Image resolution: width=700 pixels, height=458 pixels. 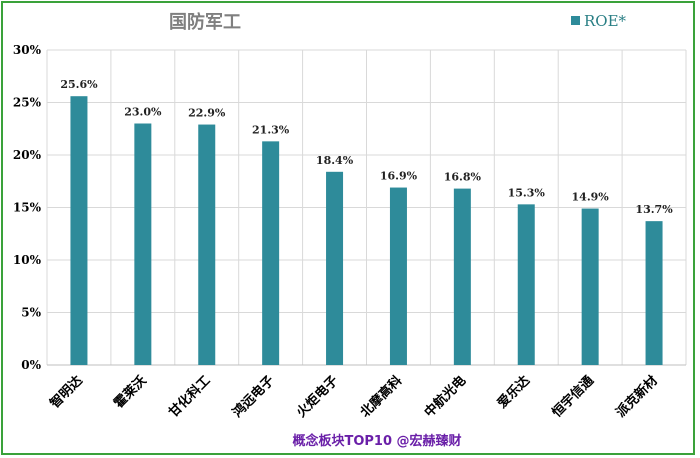 What do you see at coordinates (27, 260) in the screenshot?
I see `y-tick-label: 10%` at bounding box center [27, 260].